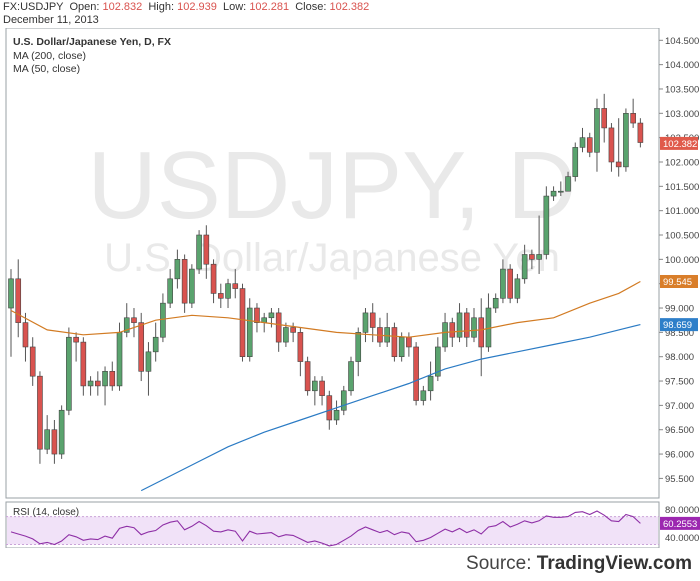  Describe the element at coordinates (197, 7) in the screenshot. I see `high-value: 102.939` at that location.